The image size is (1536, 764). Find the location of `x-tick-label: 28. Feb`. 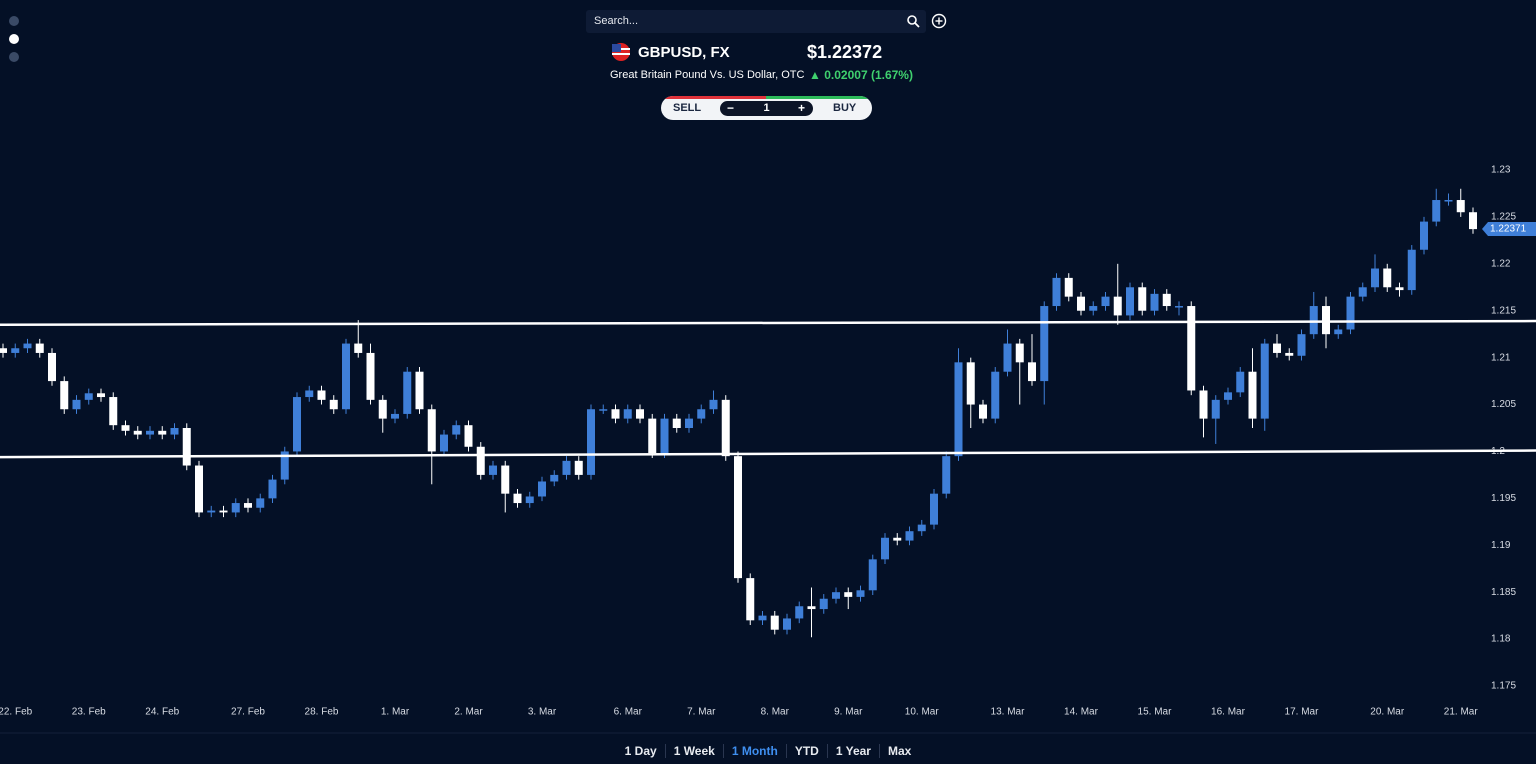

x-tick-label: 28. Feb is located at coordinates (322, 712).